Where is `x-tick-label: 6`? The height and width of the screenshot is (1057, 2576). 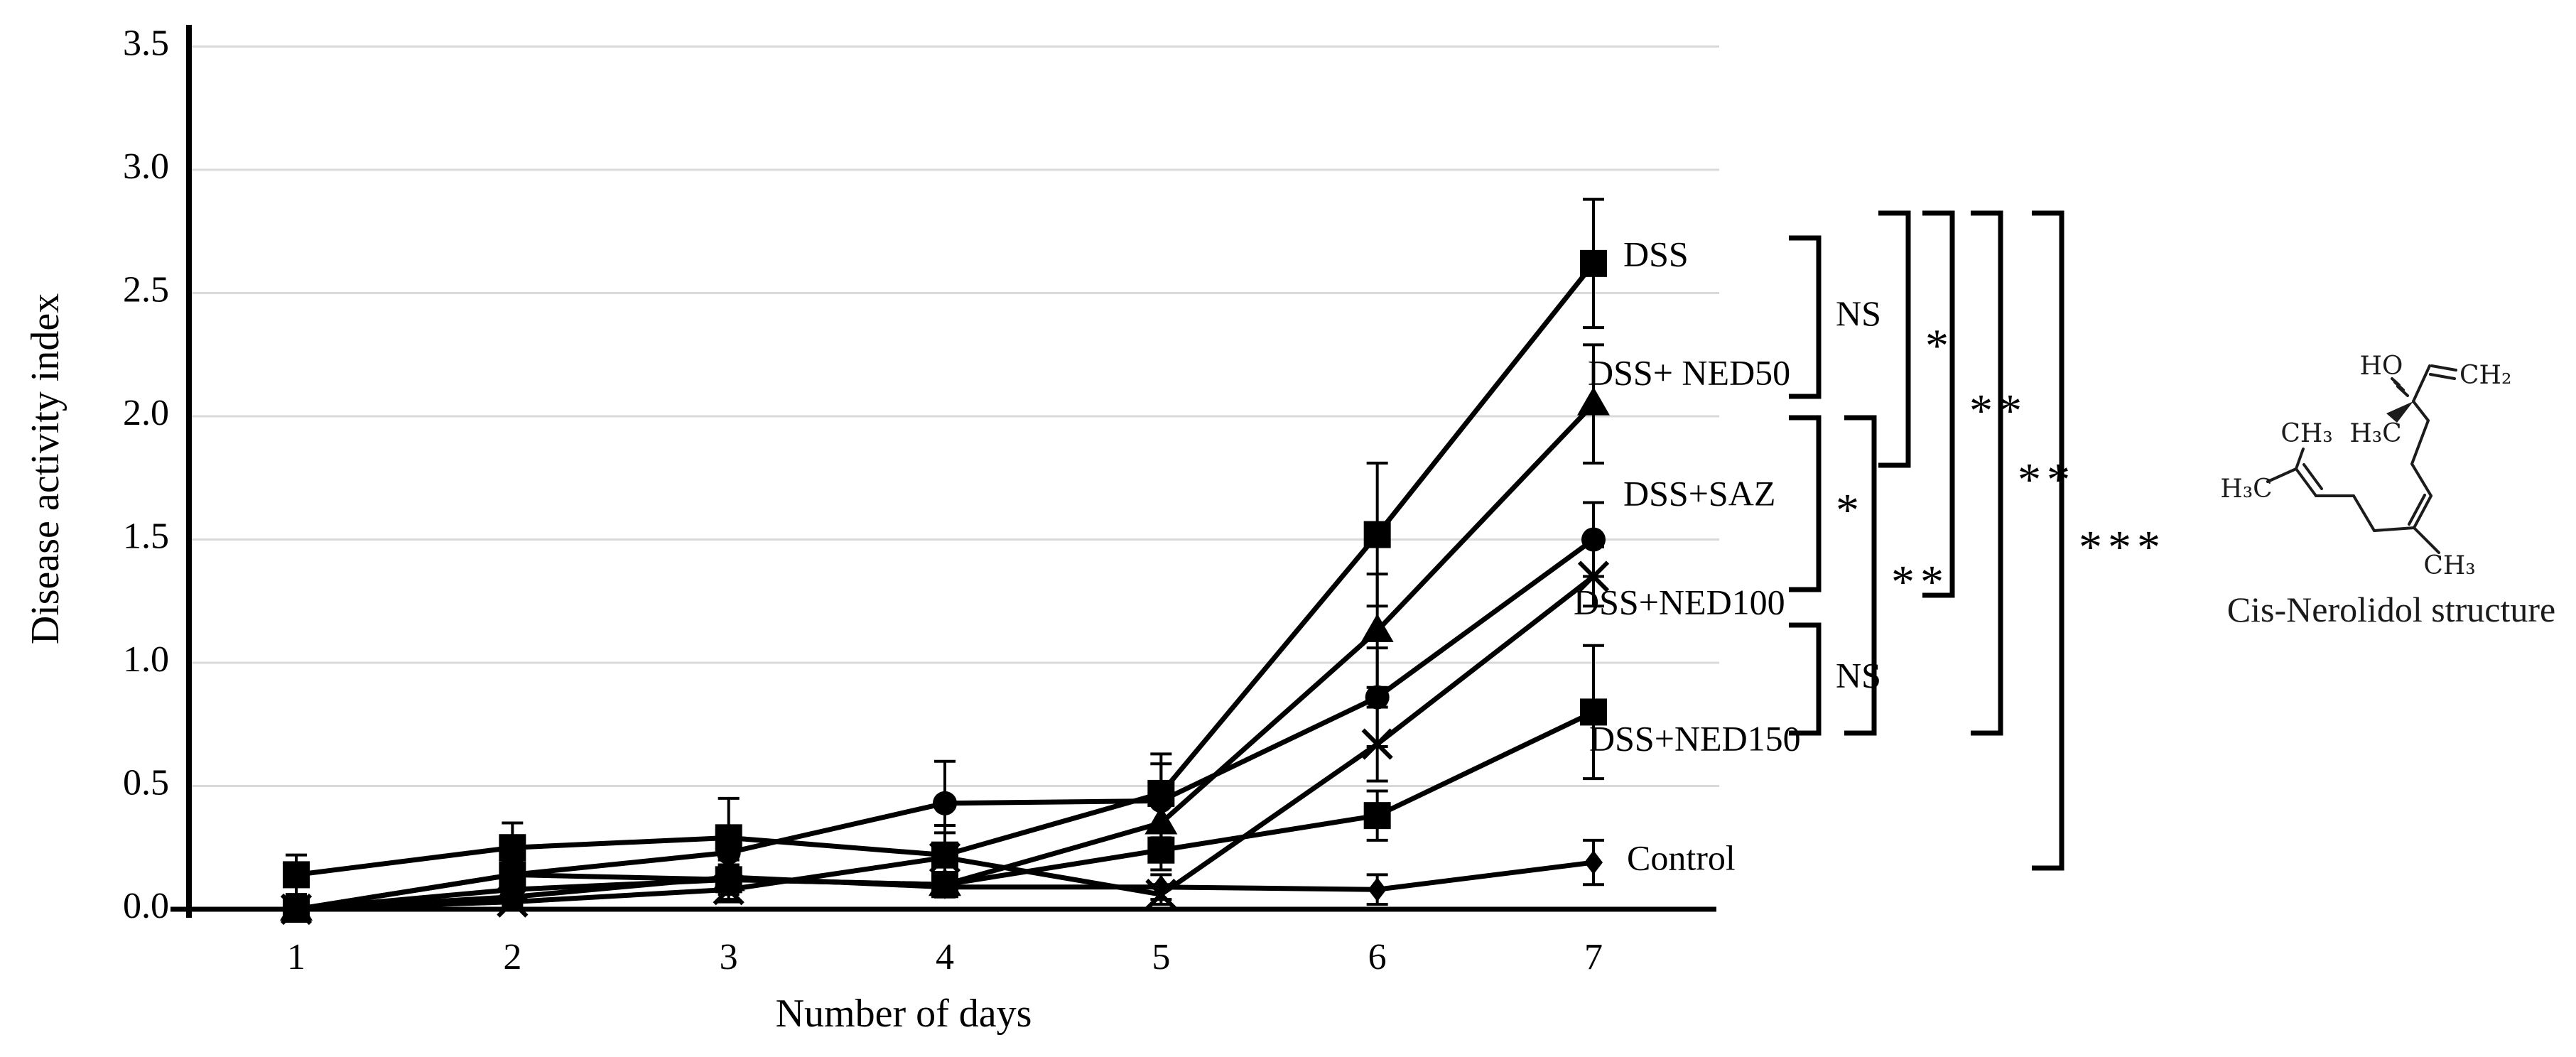
x-tick-label: 6 is located at coordinates (1377, 957).